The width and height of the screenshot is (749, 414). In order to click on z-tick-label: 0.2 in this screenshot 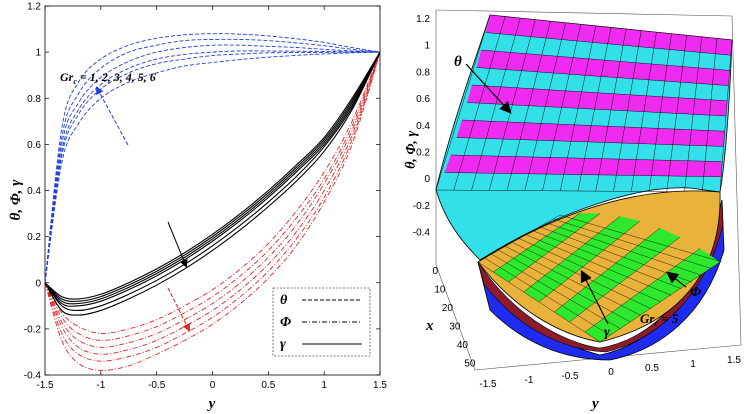, I will do `click(423, 153)`.